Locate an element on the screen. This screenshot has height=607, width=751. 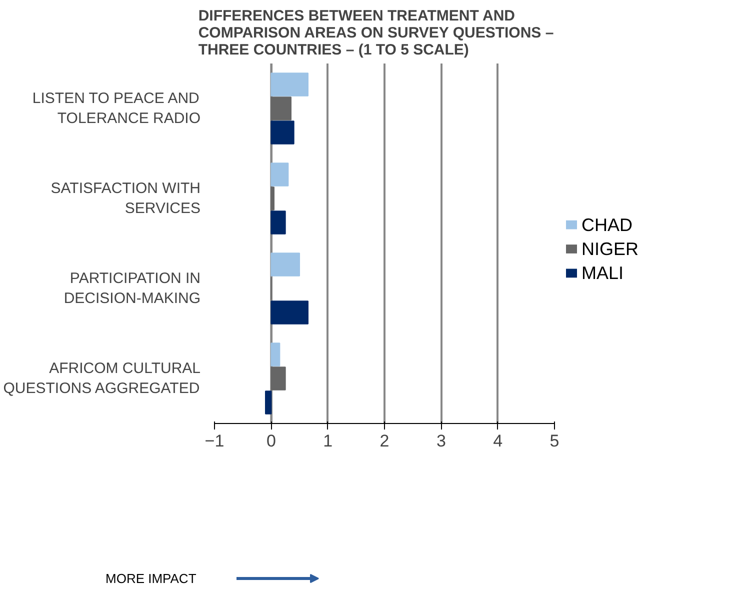
y-tick-label: PARTICIPATION IN DECISION-MAKING is located at coordinates (132, 289).